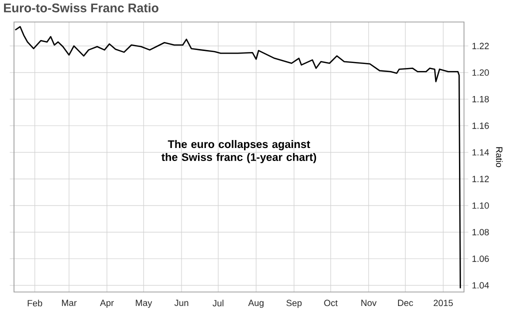  What do you see at coordinates (181, 303) in the screenshot?
I see `x-tick-label: Jun` at bounding box center [181, 303].